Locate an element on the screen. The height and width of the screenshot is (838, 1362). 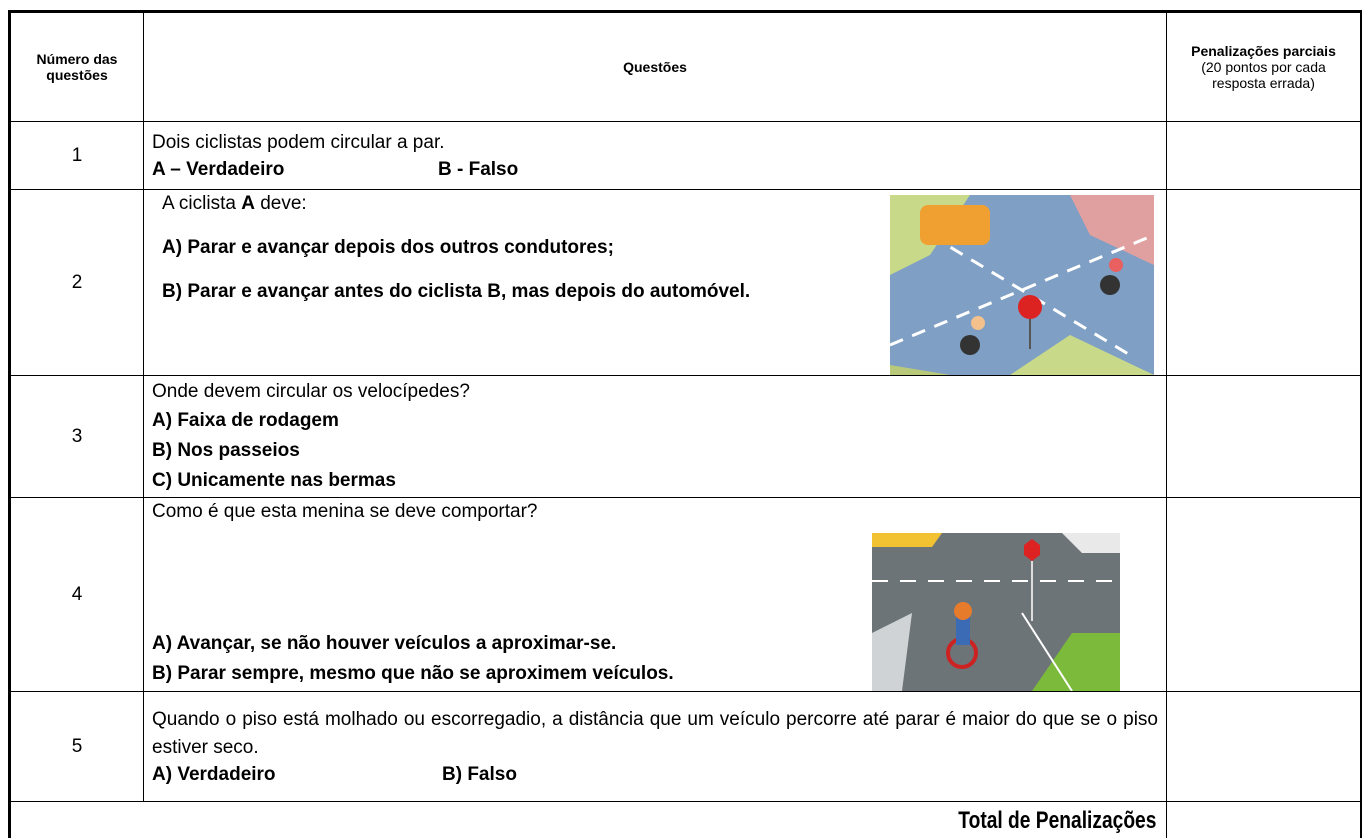
option: B) Falso is located at coordinates (479, 774).